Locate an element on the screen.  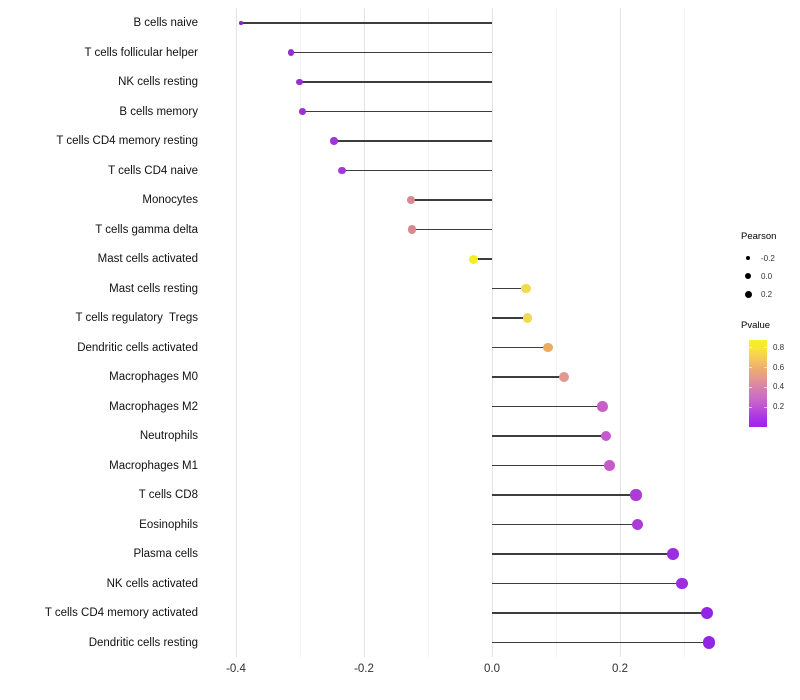
x-axis-tick-label: -0.4 is located at coordinates (236, 669).